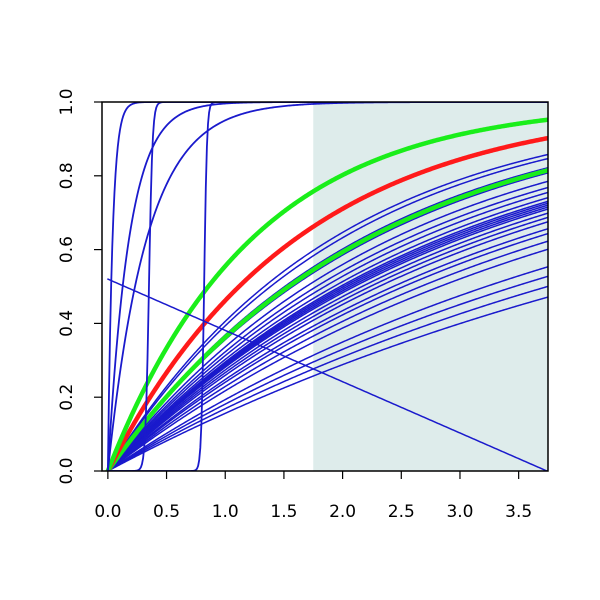 This screenshot has width=600, height=600. What do you see at coordinates (67, 470) in the screenshot?
I see `y-tick-label: 0.0` at bounding box center [67, 470].